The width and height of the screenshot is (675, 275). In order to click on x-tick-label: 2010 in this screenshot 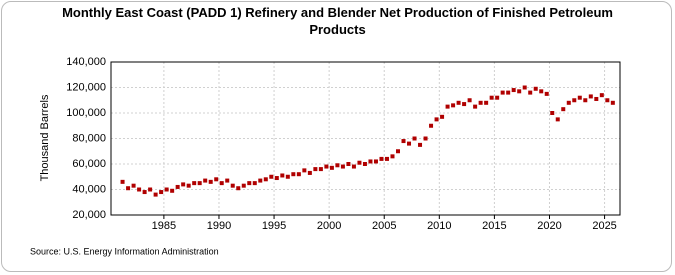, I will do `click(439, 226)`.